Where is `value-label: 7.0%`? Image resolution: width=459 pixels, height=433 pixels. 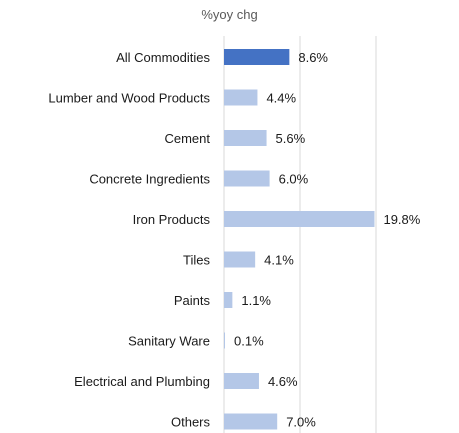
value-label: 7.0% is located at coordinates (301, 422).